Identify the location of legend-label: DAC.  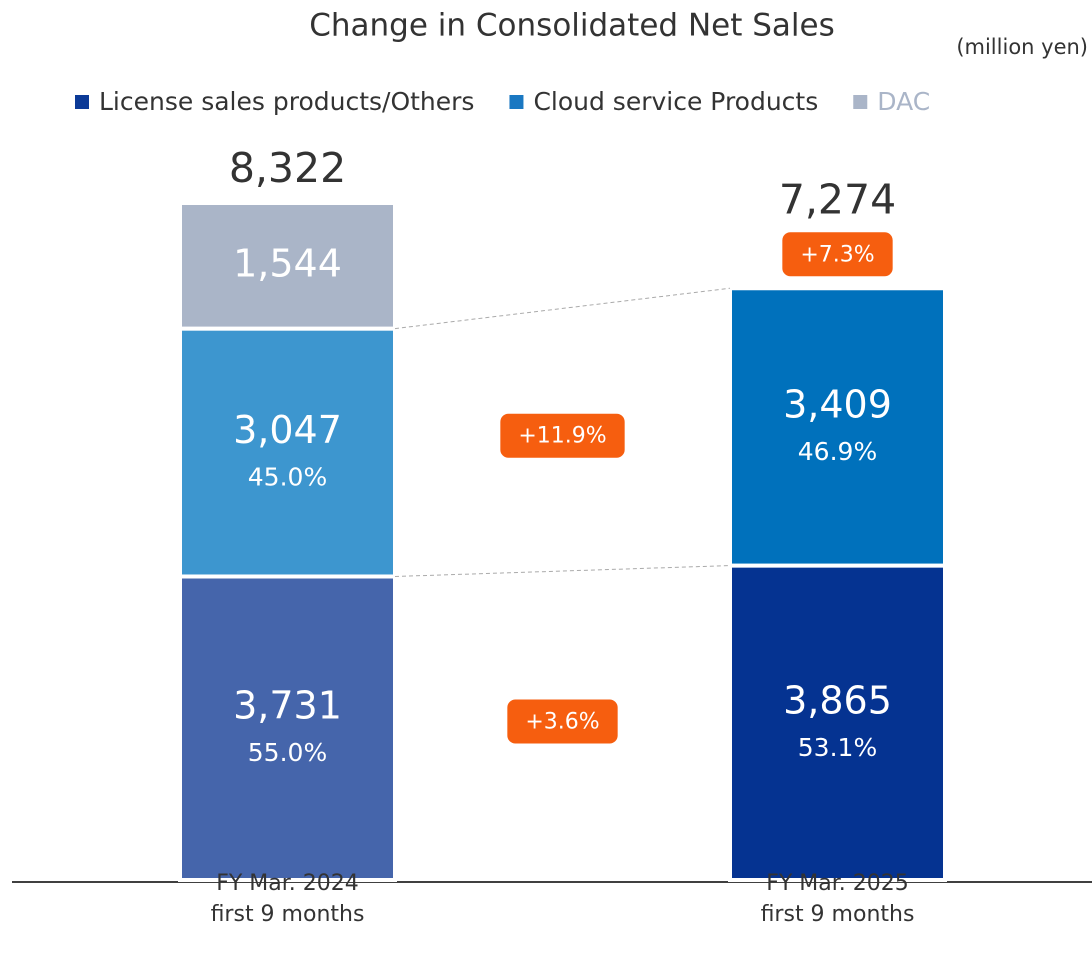
(903, 101).